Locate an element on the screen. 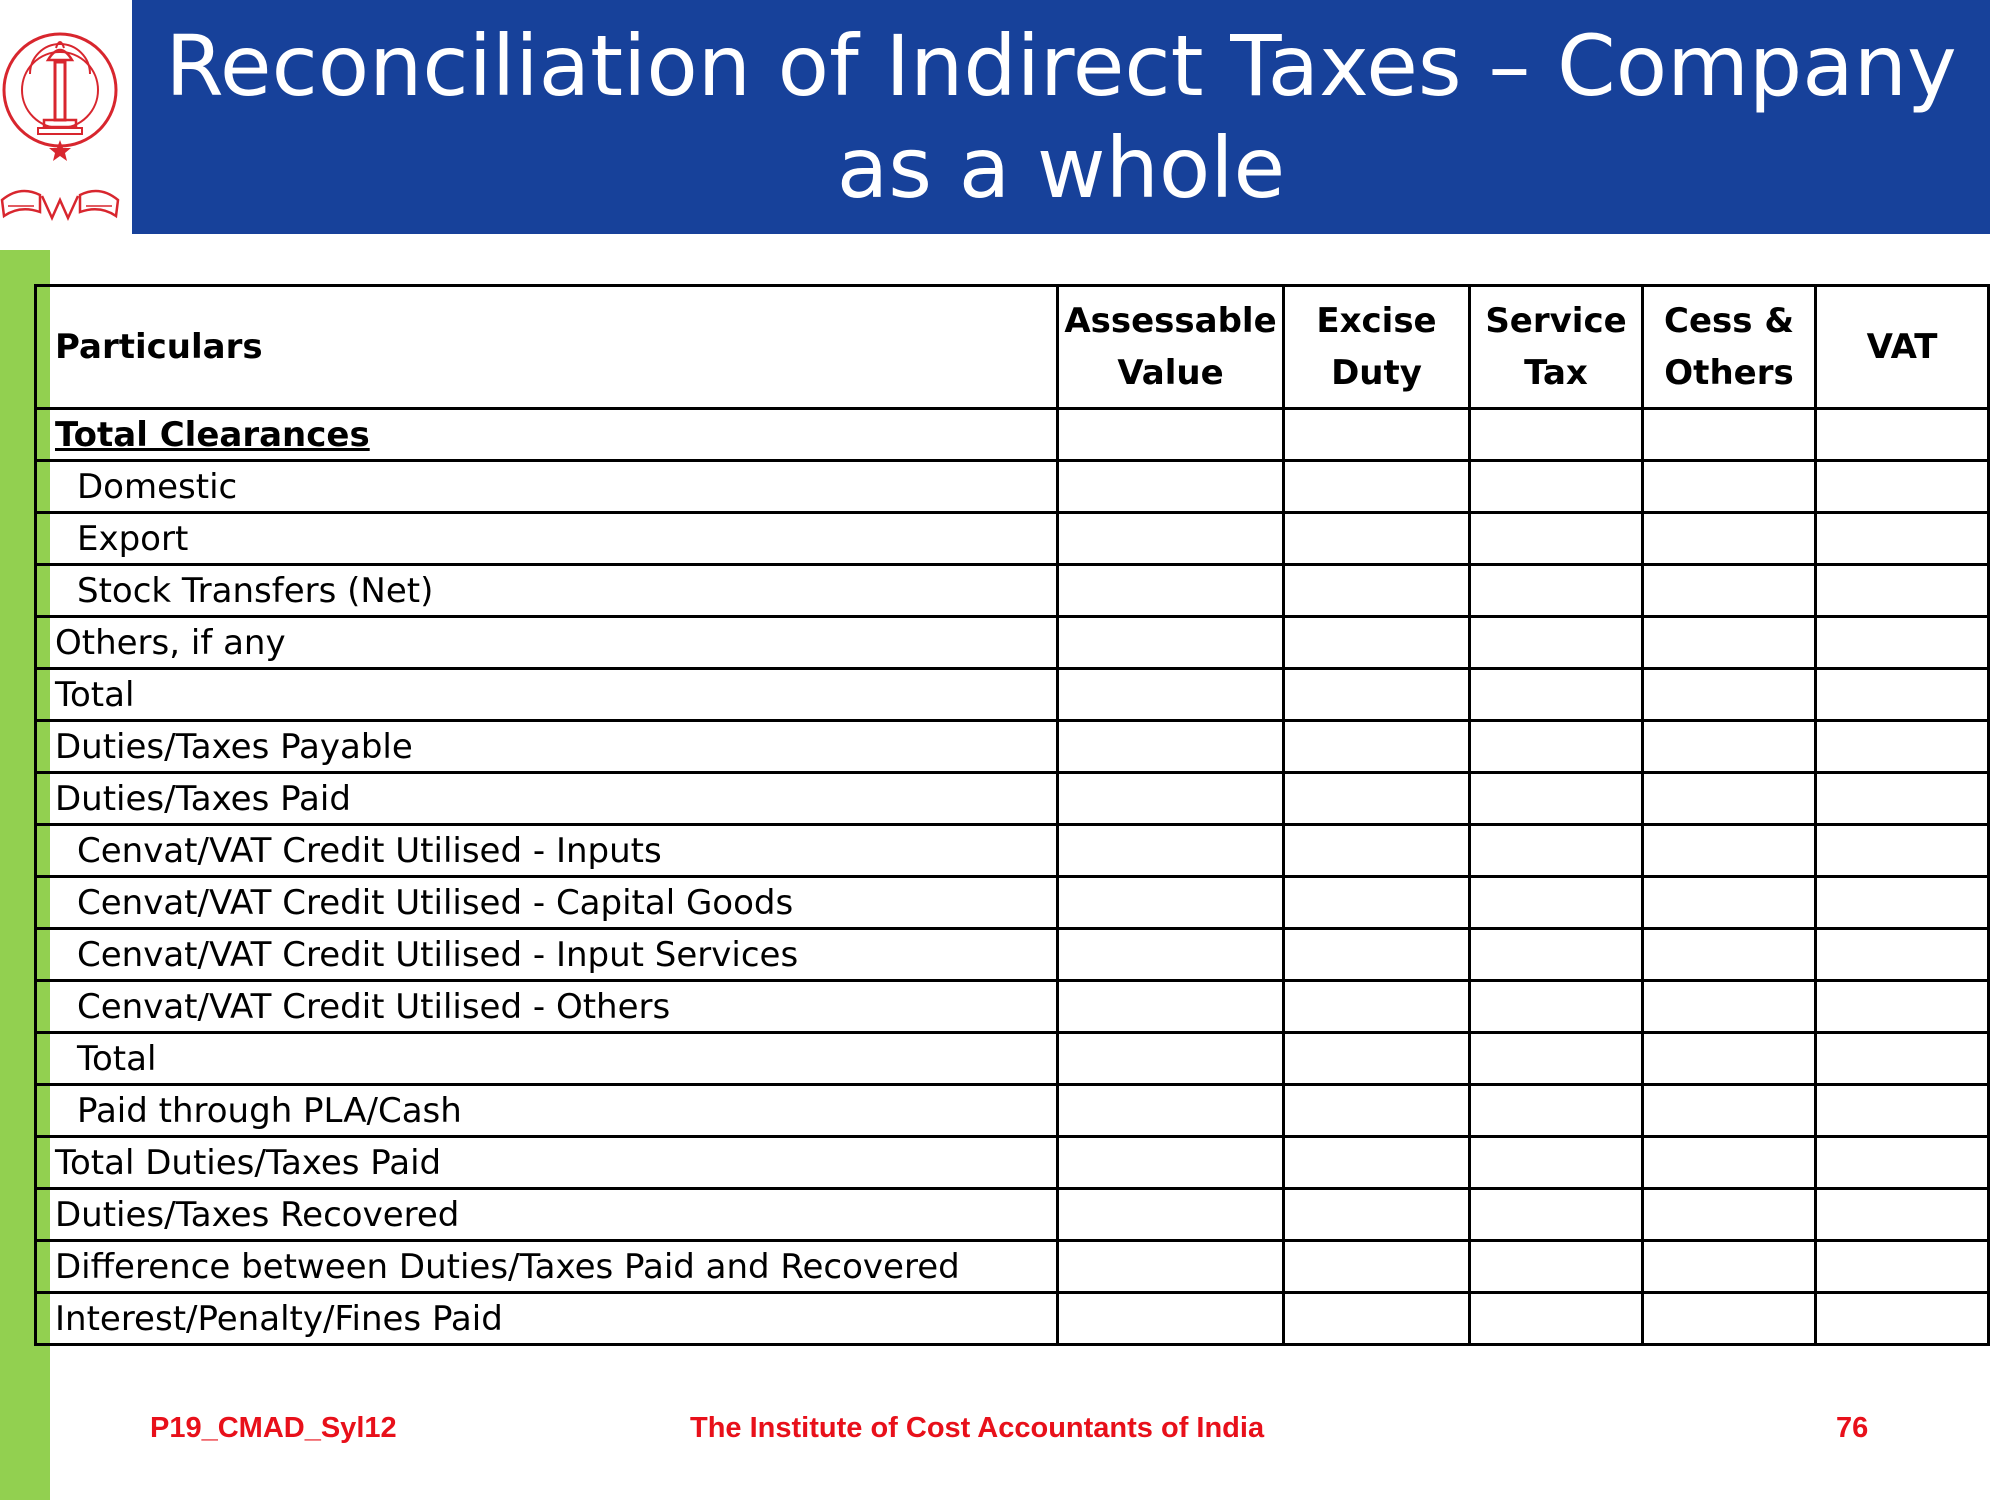 Image resolution: width=1990 pixels, height=1500 pixels. row-label: Paid through PLA/Cash is located at coordinates (546, 1110).